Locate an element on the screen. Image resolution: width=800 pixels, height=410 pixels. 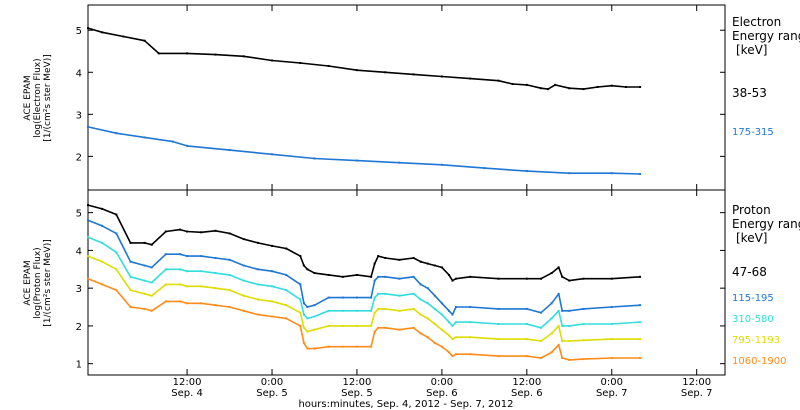
proton-legend-title-line1: Proton is located at coordinates (751, 210).